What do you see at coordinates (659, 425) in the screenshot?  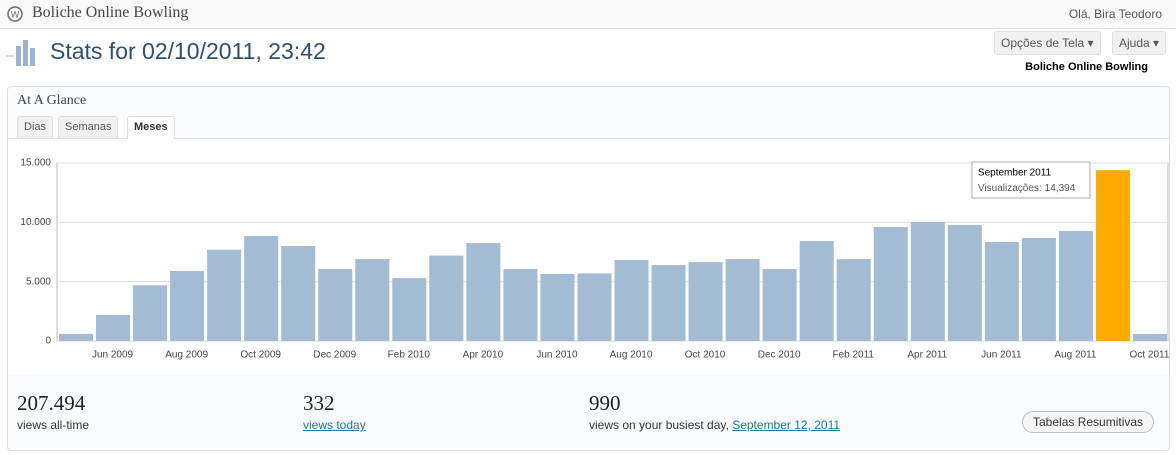 I see `caption-text: views on your busiest day,` at bounding box center [659, 425].